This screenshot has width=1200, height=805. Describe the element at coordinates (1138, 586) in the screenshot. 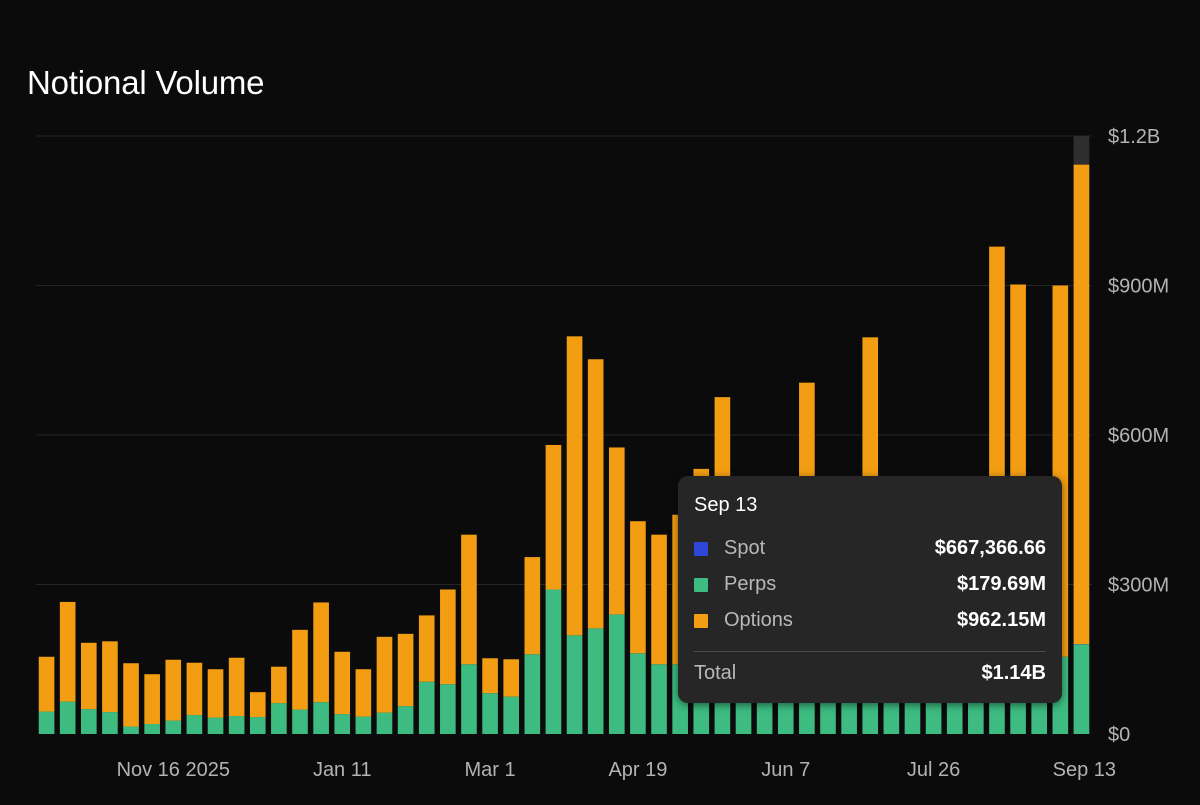

I see `y-tick-label: $300M` at that location.